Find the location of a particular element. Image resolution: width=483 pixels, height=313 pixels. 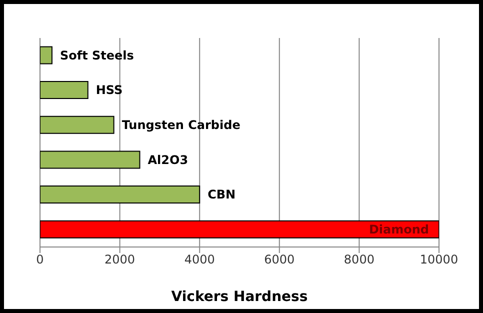

y-tick-label: Al2O3 is located at coordinates (168, 159).